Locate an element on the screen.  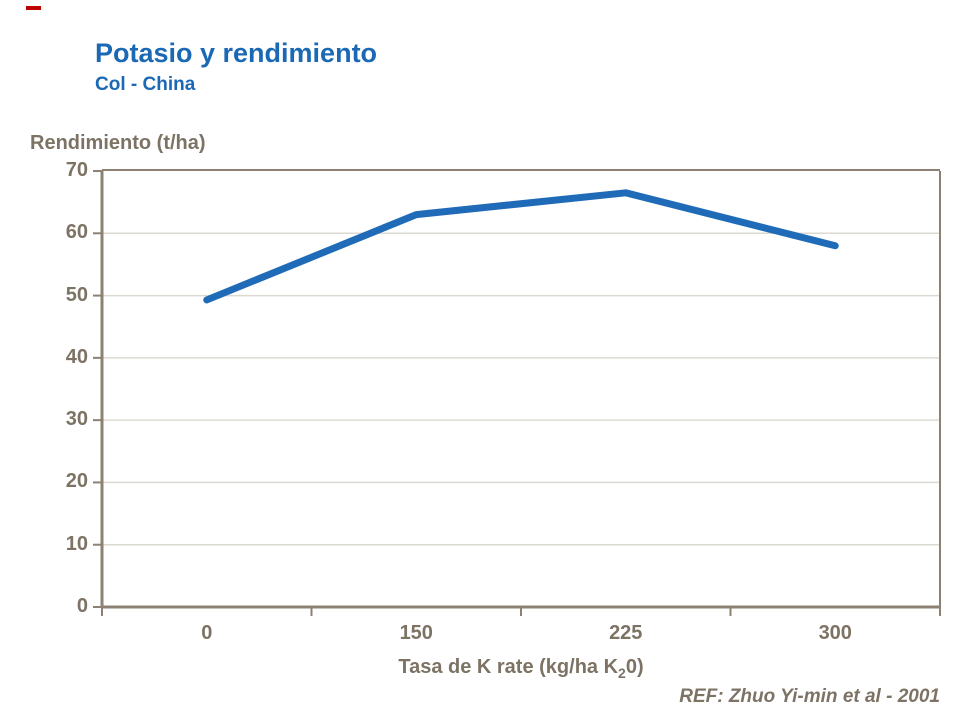
y-tick-label: 20 is located at coordinates (76, 481).